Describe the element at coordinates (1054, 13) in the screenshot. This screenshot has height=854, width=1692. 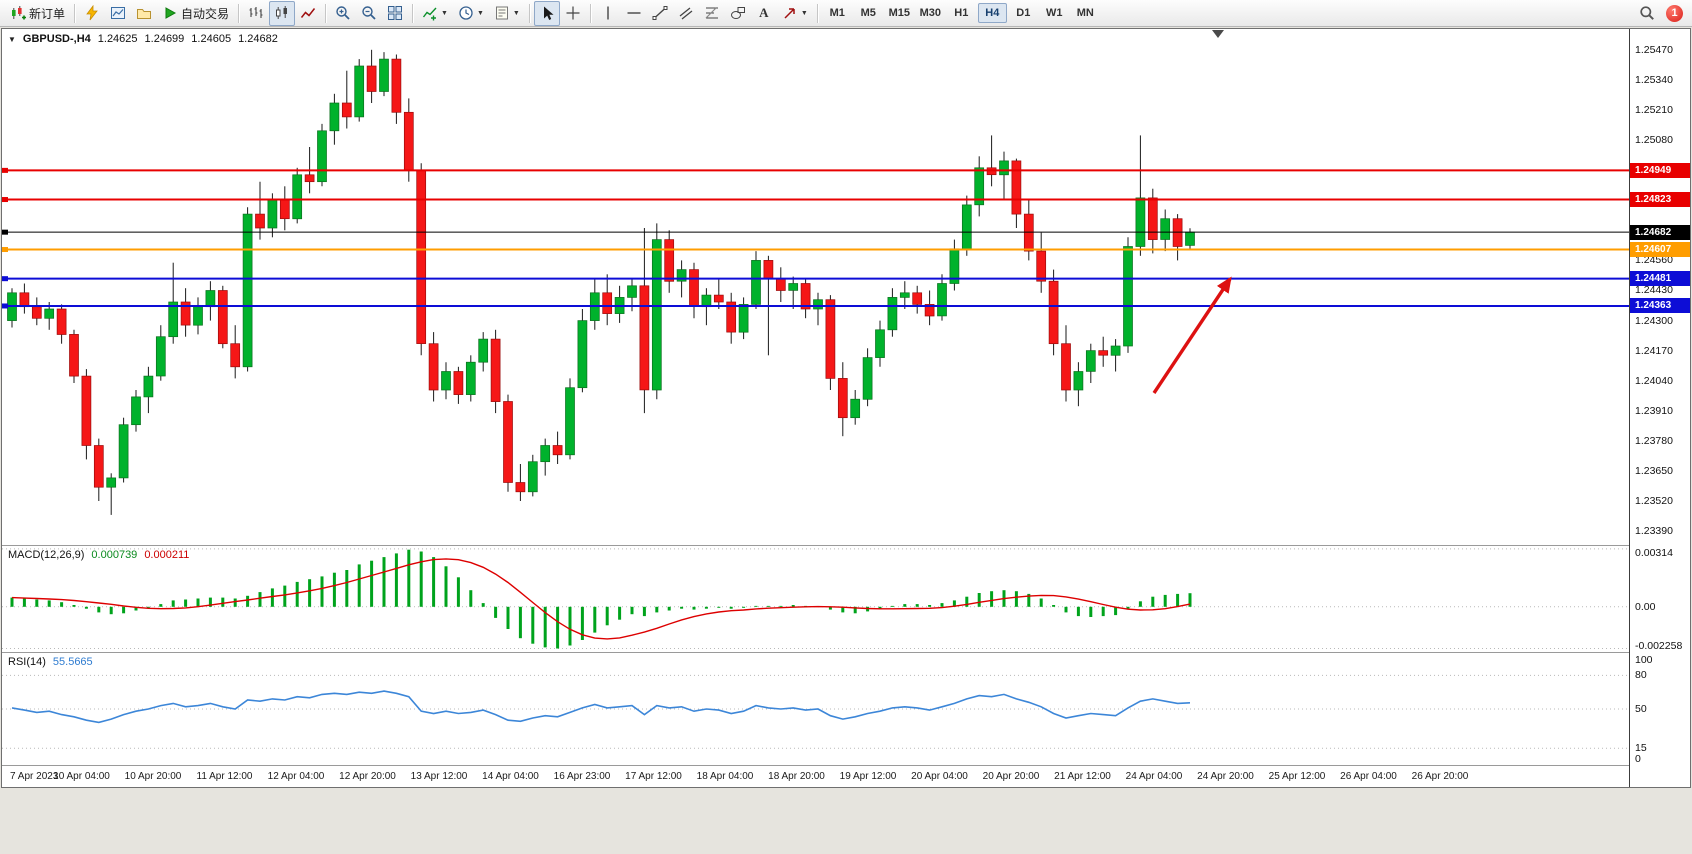
I see `timeframe-w1: W1` at that location.